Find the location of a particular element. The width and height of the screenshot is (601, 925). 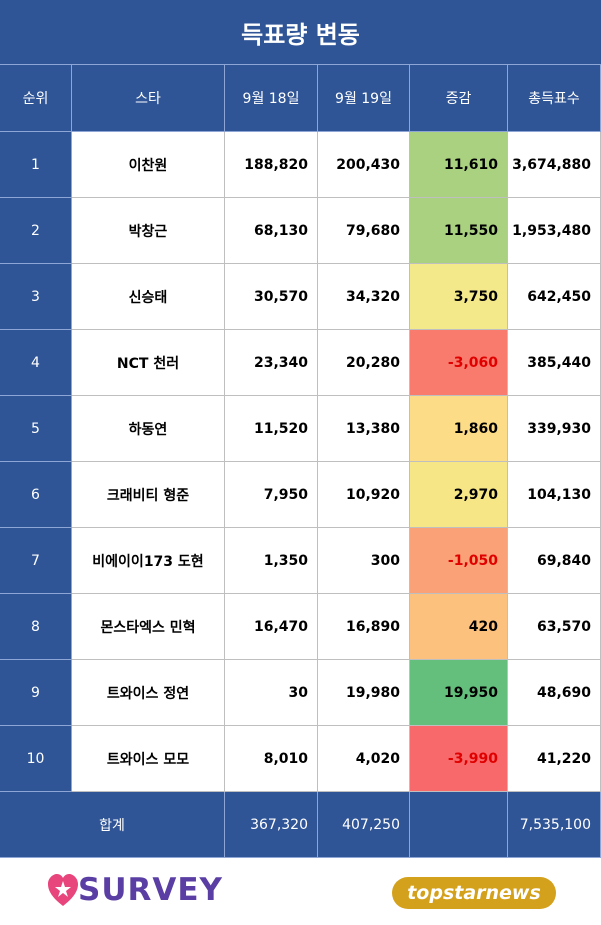

total-cell: 367,320 is located at coordinates (271, 825).